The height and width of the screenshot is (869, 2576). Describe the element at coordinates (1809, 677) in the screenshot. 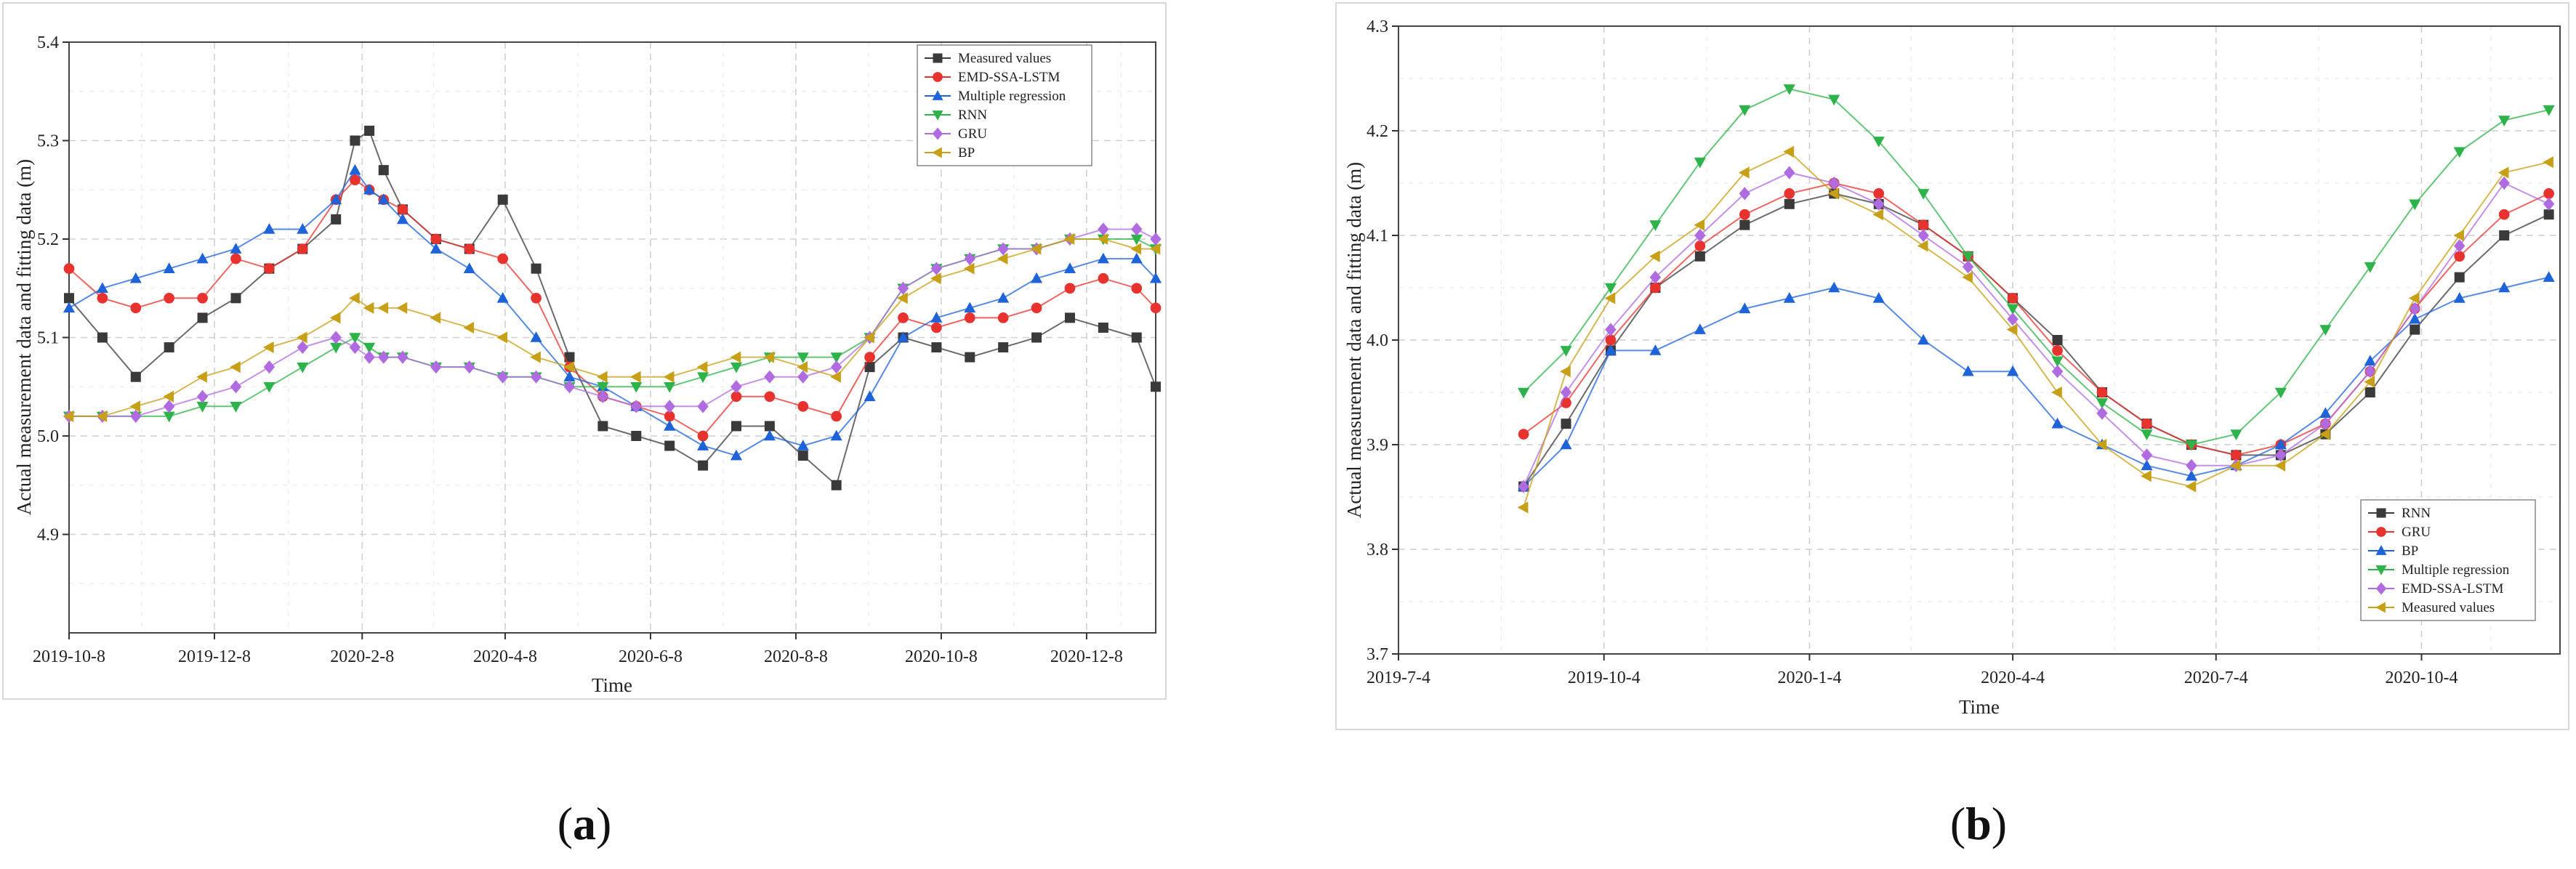

I see `chart-b-x-tick-label: 2020-1-4` at that location.